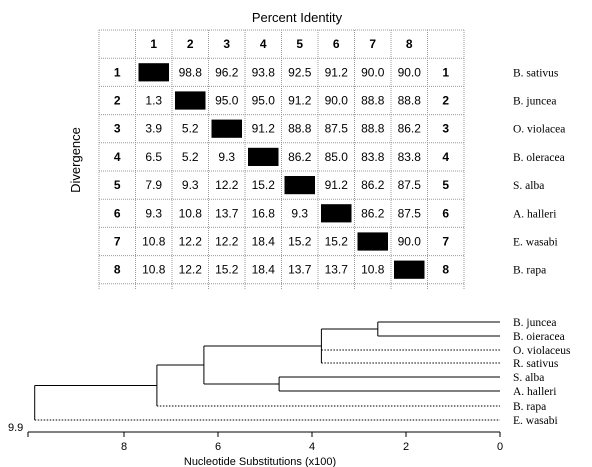 The image size is (592, 467). What do you see at coordinates (372, 44) in the screenshot?
I see `column-header: 7` at bounding box center [372, 44].